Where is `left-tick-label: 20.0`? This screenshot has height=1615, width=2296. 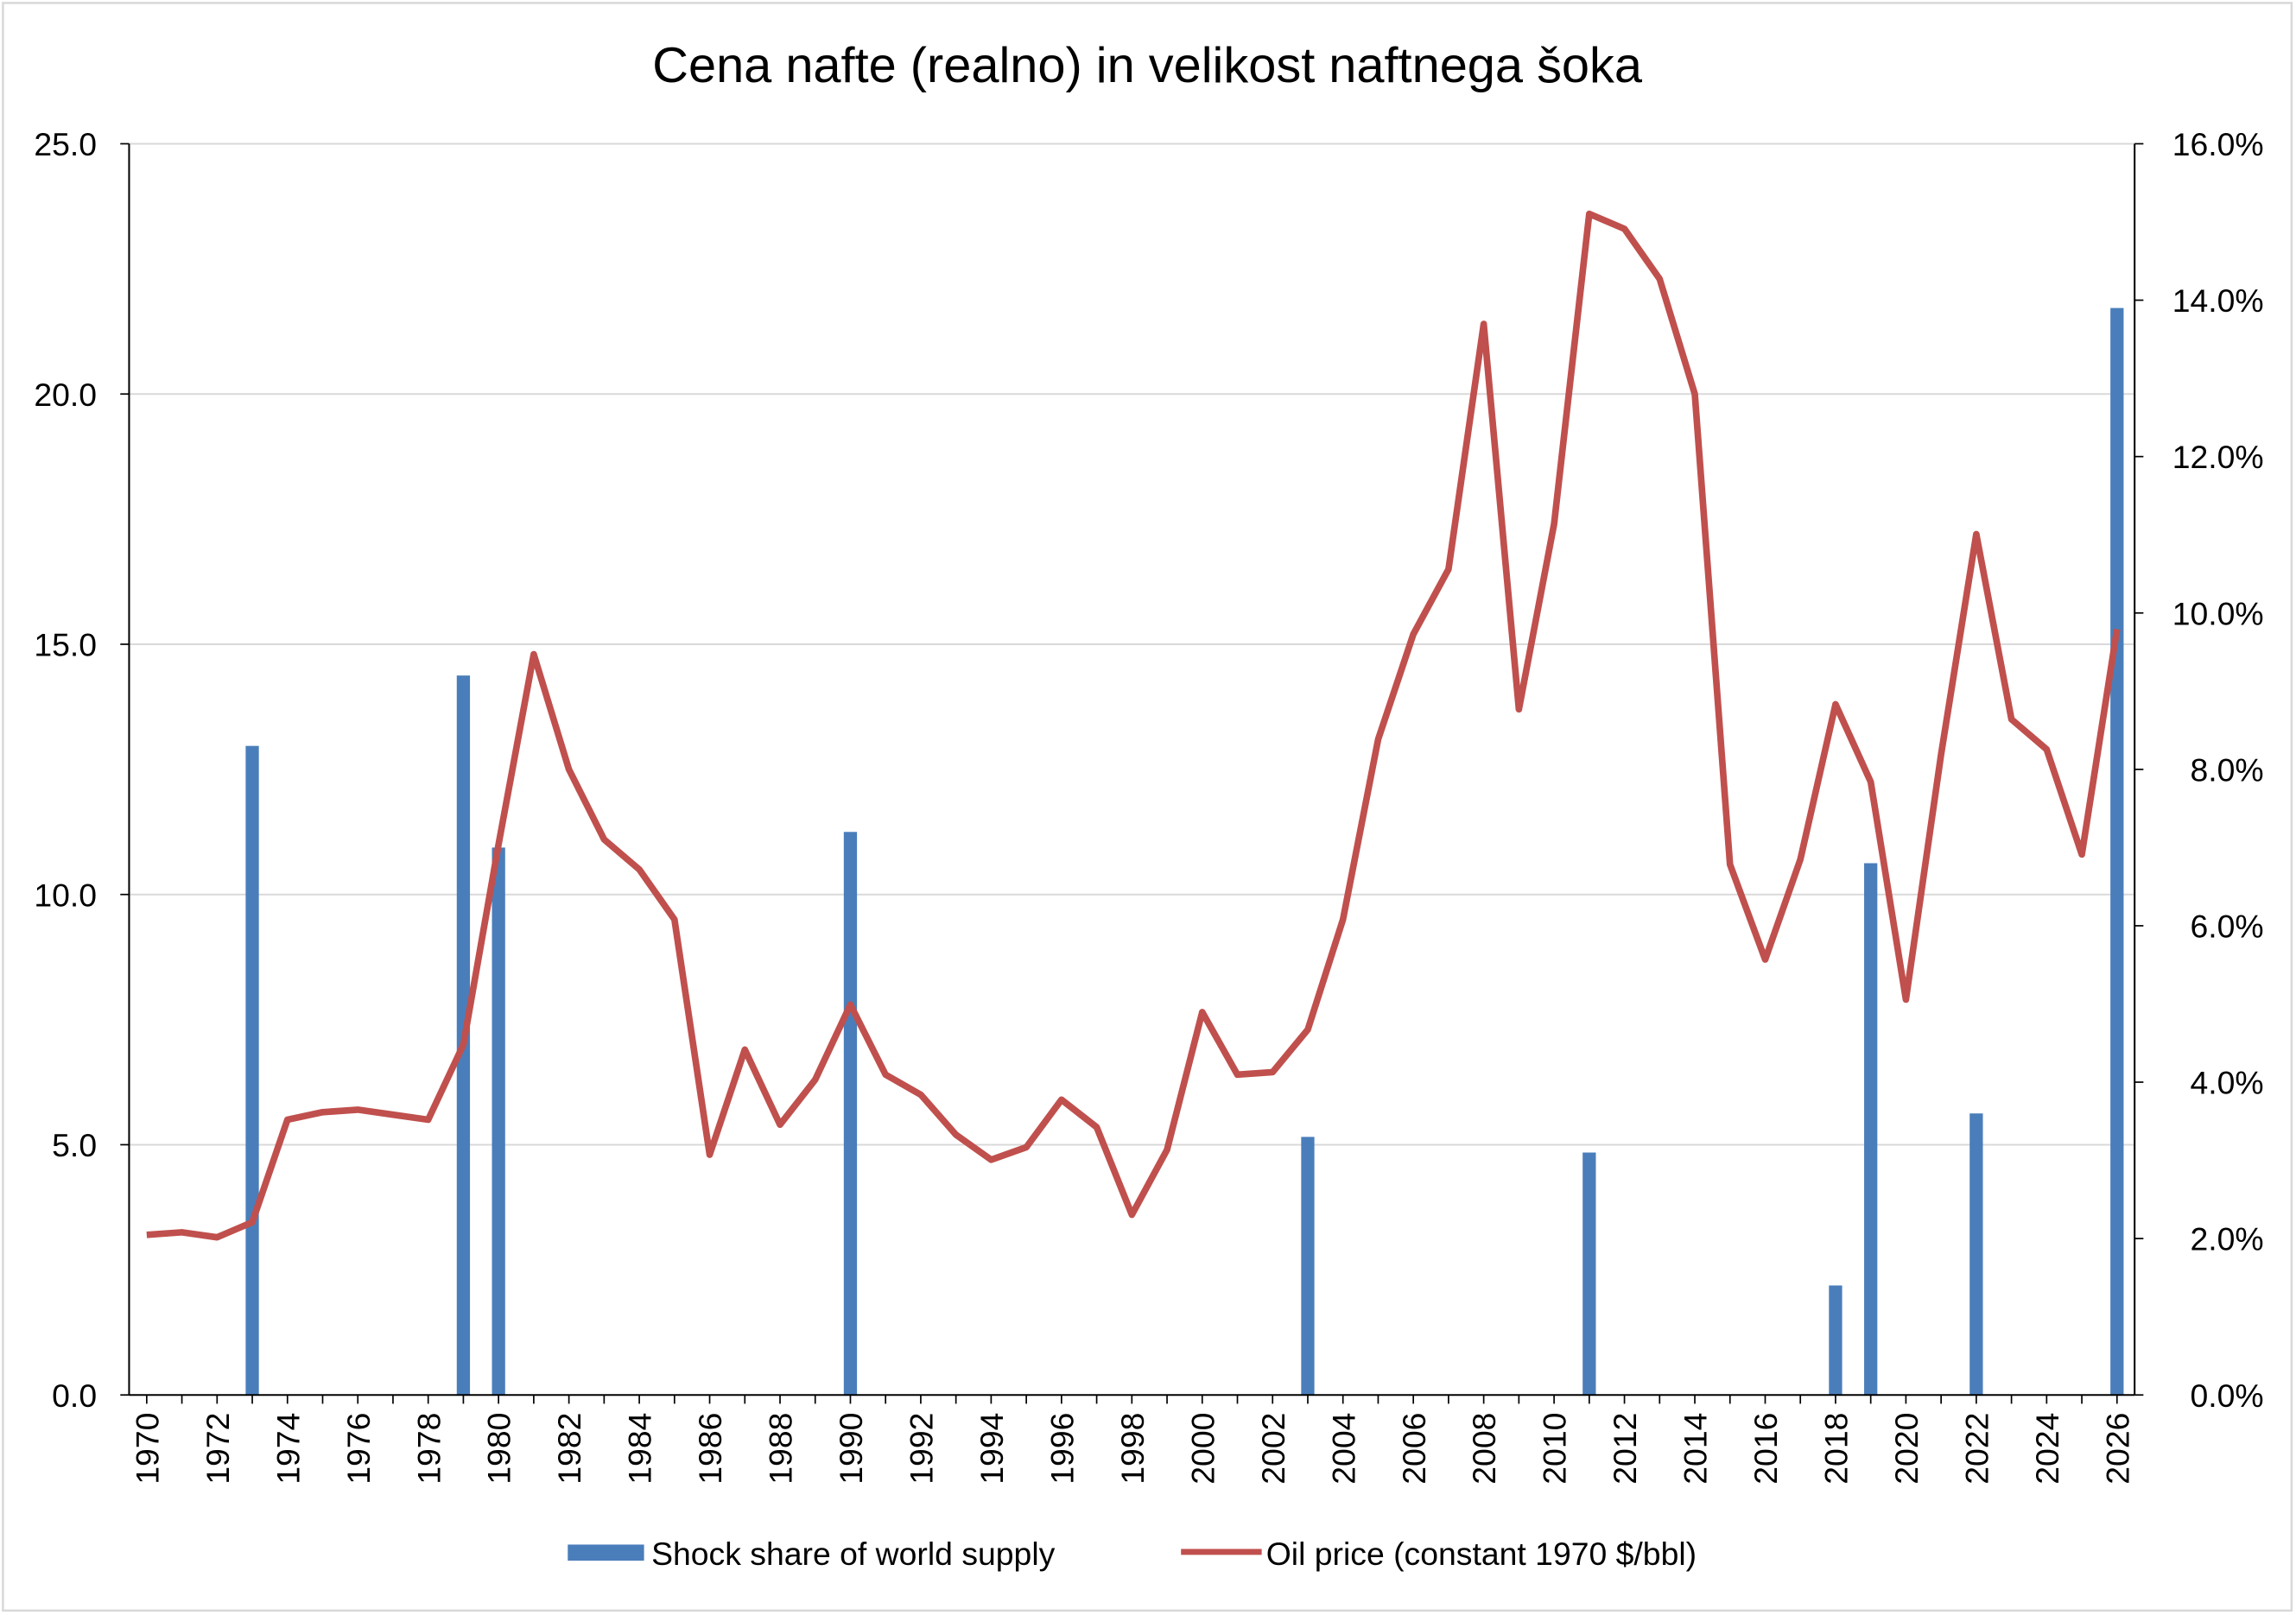
left-tick-label: 20.0 is located at coordinates (65, 395).